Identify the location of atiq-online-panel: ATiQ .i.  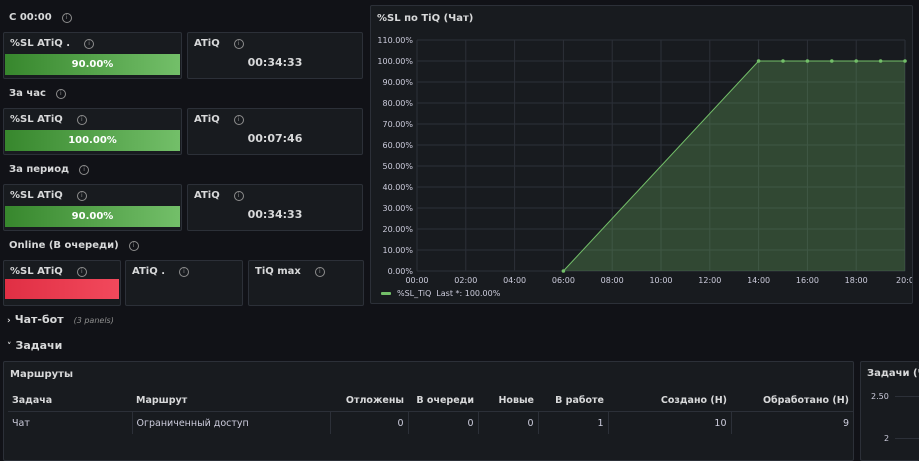
(184, 283).